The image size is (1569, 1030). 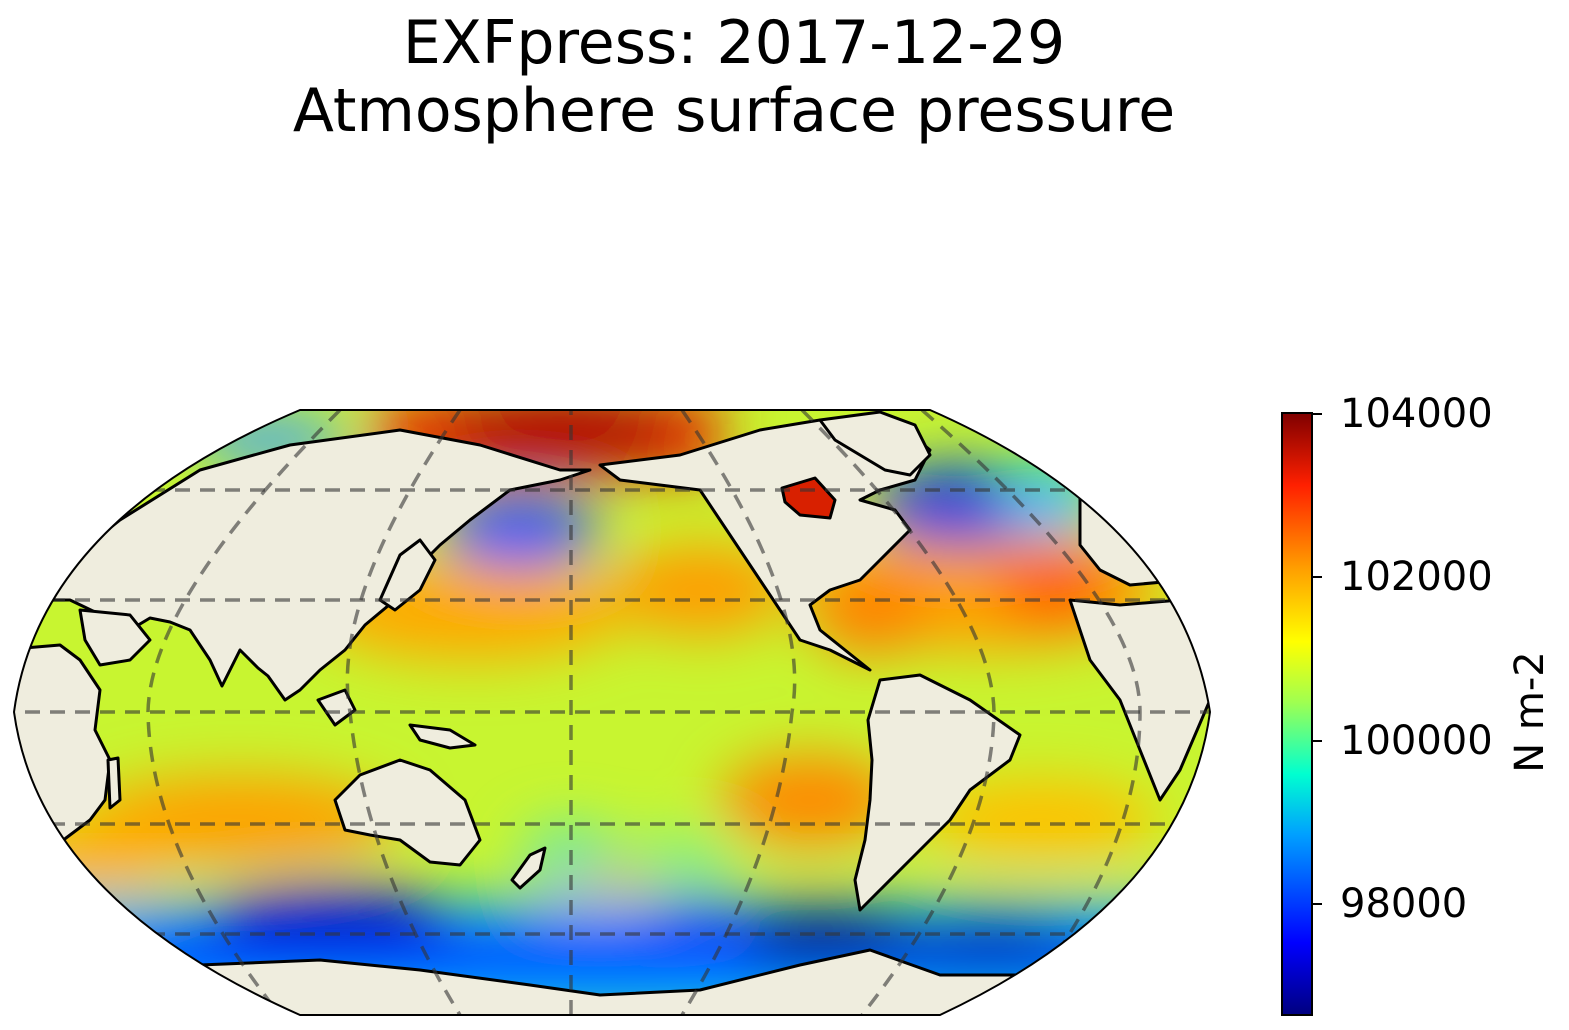 I want to click on map-title-line1: EXFpress: 2017-12-29, so click(x=734, y=43).